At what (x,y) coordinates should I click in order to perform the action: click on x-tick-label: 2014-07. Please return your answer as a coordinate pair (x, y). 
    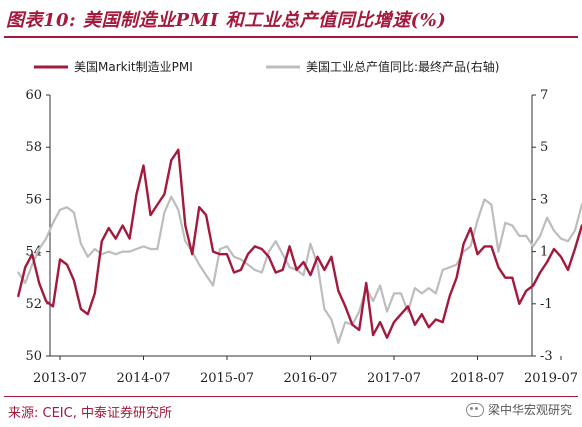
    Looking at the image, I should click on (143, 378).